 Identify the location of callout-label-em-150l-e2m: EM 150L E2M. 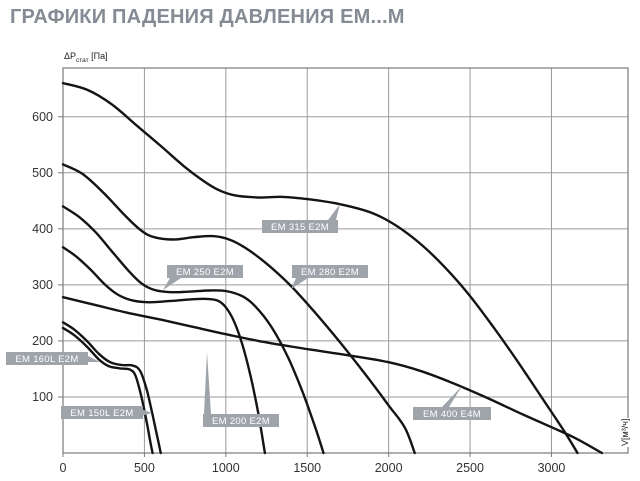
(101, 413).